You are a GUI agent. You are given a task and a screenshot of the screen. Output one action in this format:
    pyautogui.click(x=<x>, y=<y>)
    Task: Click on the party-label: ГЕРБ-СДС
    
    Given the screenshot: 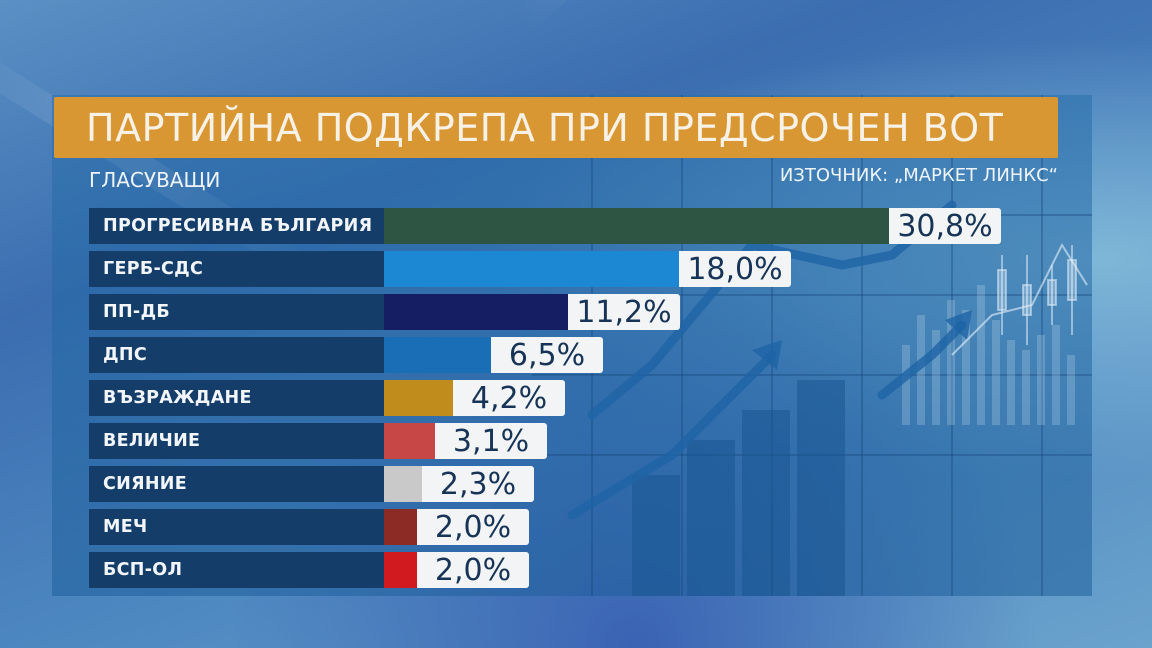 What is the action you would take?
    pyautogui.click(x=236, y=269)
    